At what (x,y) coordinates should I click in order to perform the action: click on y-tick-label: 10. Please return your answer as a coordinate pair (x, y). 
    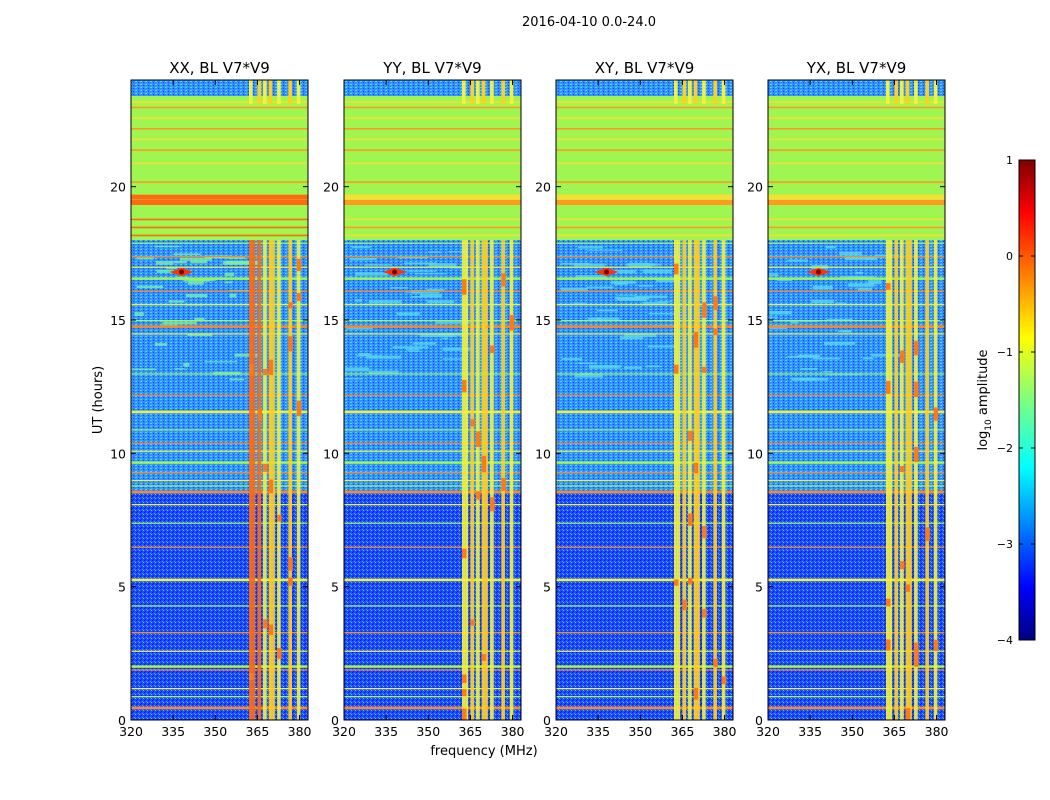
    Looking at the image, I should click on (543, 453).